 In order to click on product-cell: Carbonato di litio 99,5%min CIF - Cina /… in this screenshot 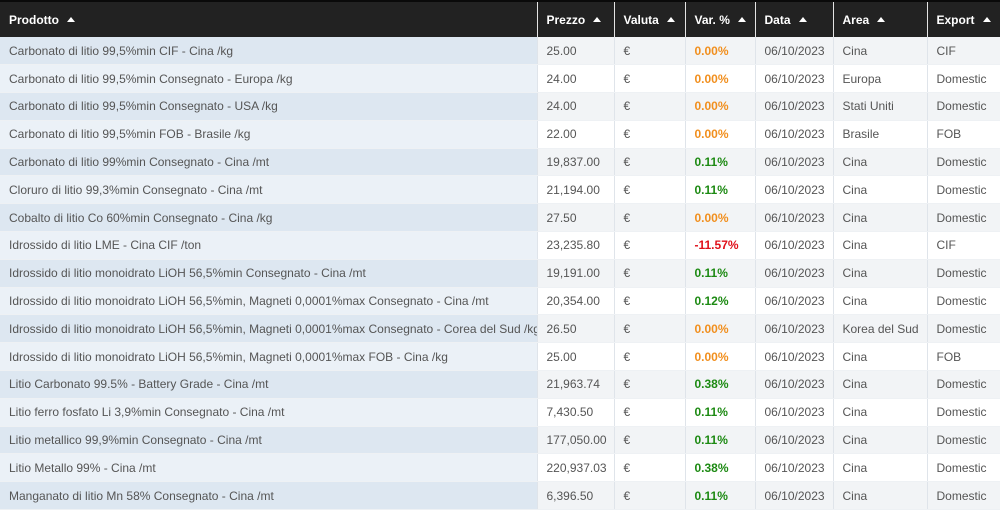, I will do `click(269, 51)`.